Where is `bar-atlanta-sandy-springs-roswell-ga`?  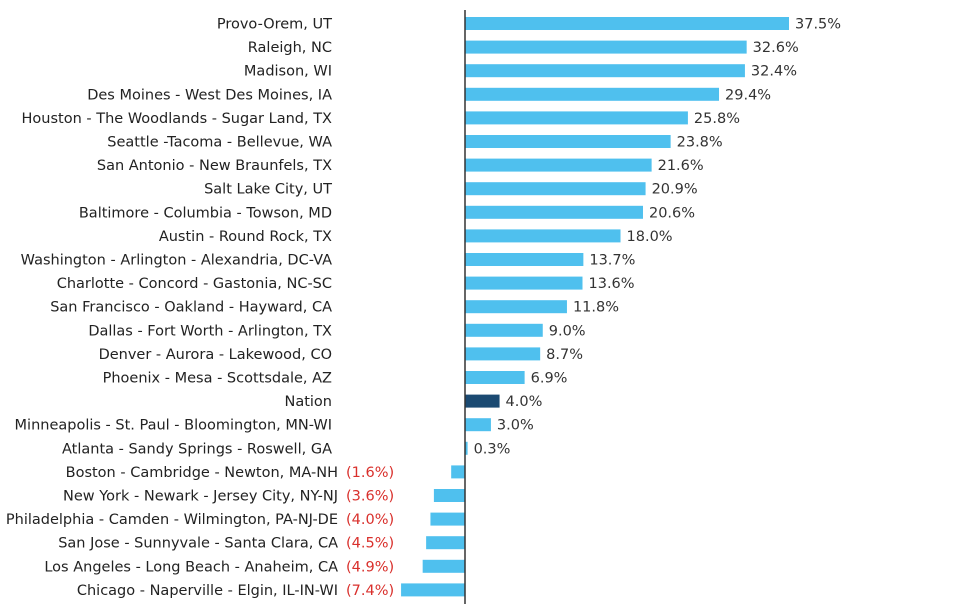
bar-atlanta-sandy-springs-roswell-ga is located at coordinates (466, 448).